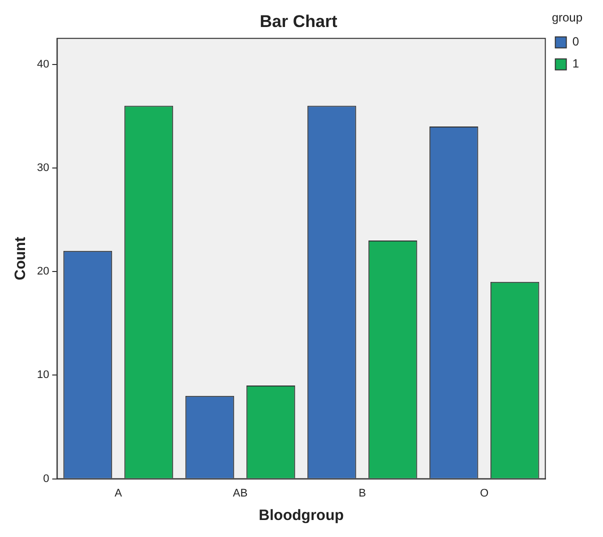  What do you see at coordinates (362, 493) in the screenshot?
I see `x-tick-label: B` at bounding box center [362, 493].